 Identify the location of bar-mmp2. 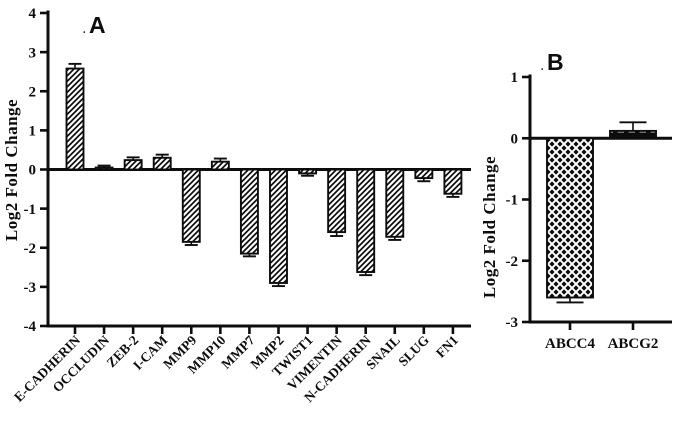
(278, 226).